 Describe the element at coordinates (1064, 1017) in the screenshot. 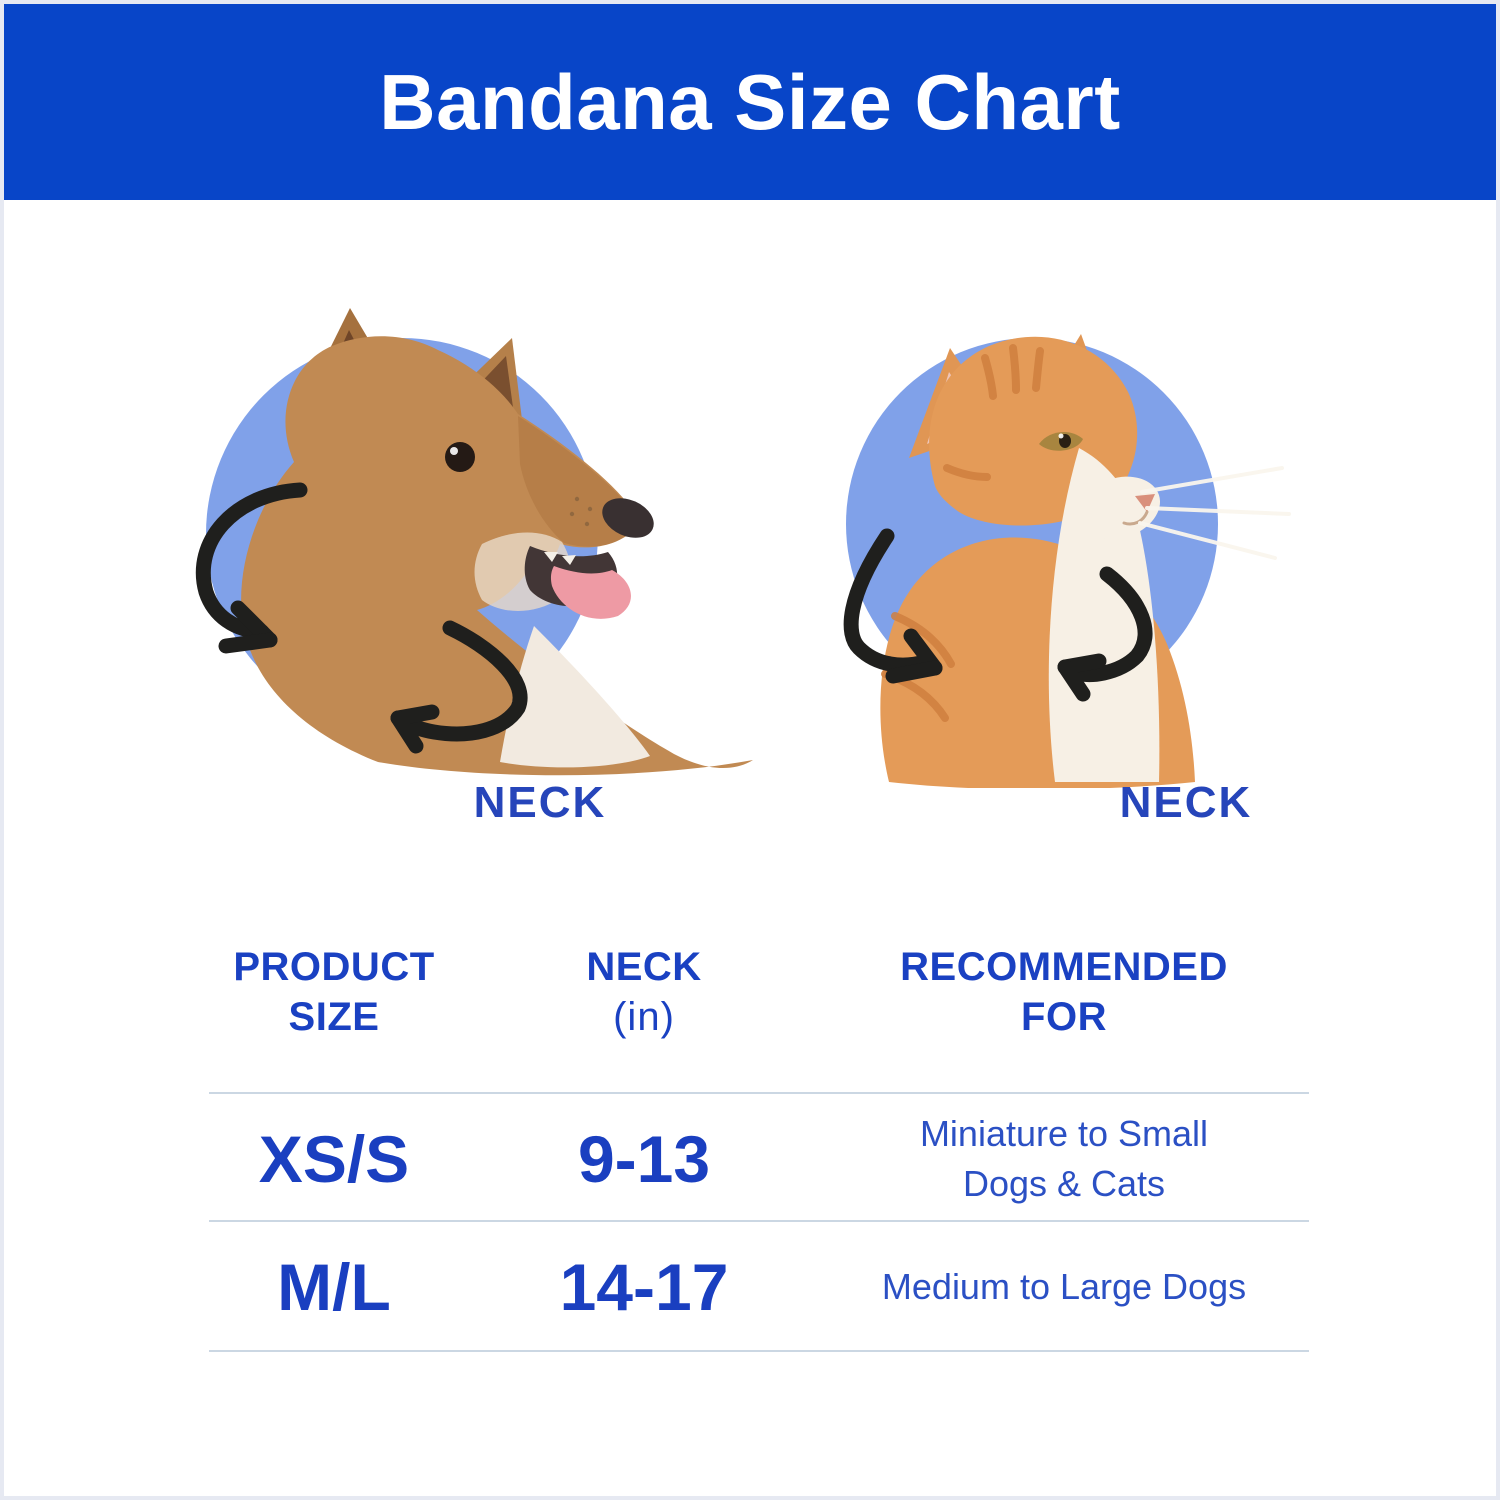

I see `column-header-line: FOR` at that location.